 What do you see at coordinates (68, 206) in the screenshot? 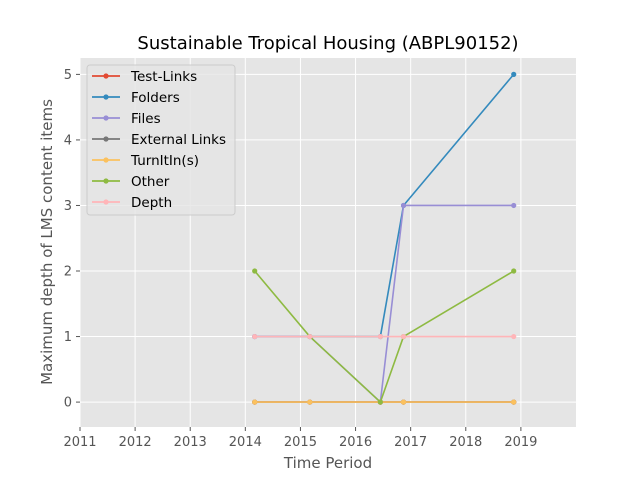
I see `y-tick-label: 3` at bounding box center [68, 206].